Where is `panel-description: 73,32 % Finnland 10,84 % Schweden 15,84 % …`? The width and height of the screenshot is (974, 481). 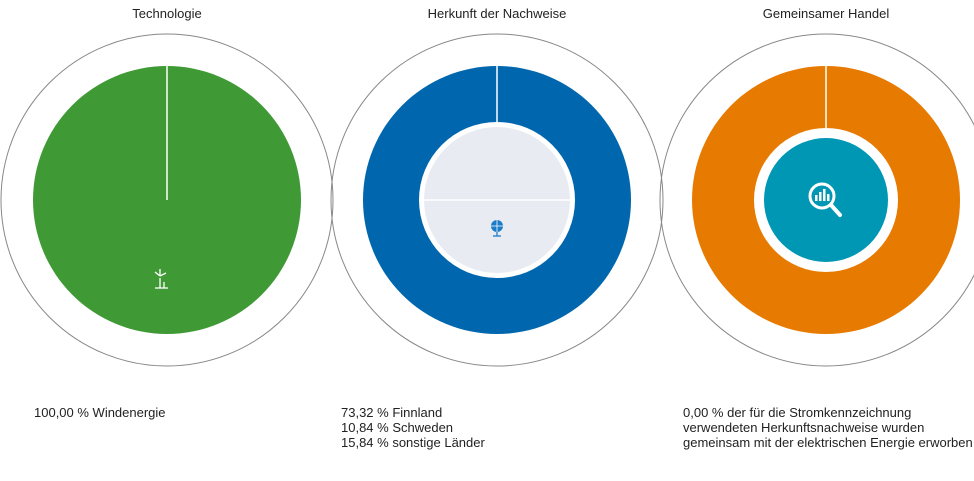 panel-description: 73,32 % Finnland 10,84 % Schweden 15,84 % … is located at coordinates (481, 427).